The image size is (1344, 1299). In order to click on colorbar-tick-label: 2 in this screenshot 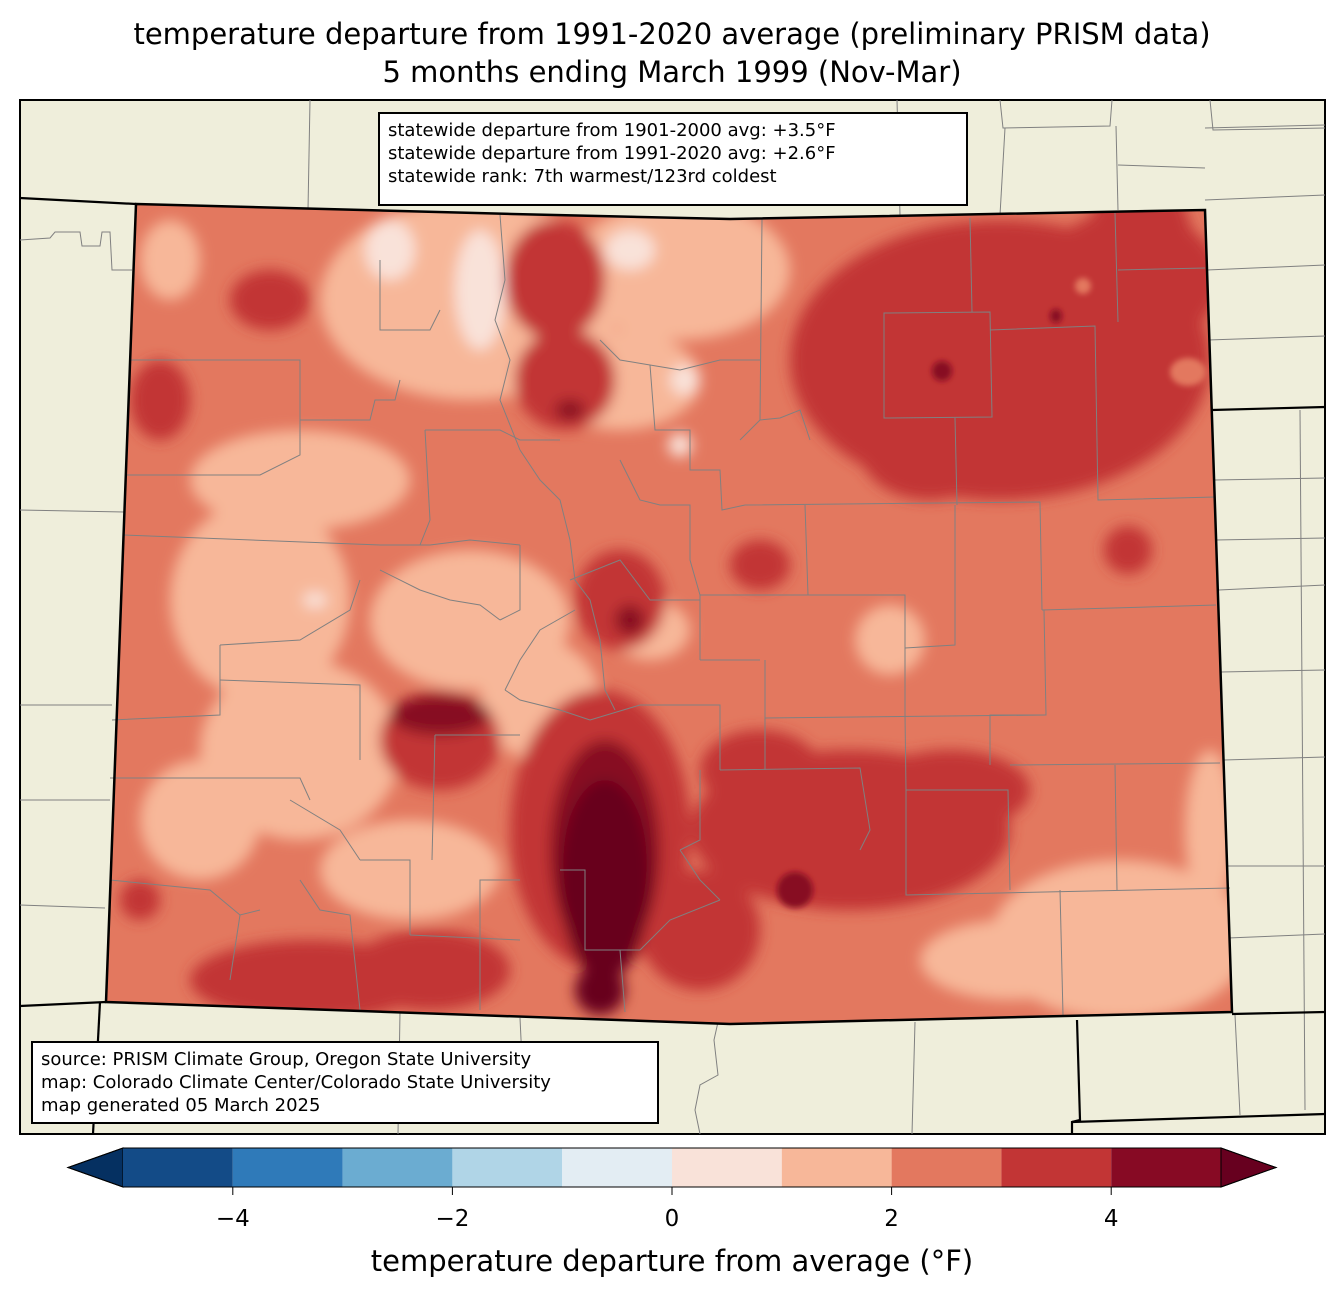, I will do `click(891, 1219)`.